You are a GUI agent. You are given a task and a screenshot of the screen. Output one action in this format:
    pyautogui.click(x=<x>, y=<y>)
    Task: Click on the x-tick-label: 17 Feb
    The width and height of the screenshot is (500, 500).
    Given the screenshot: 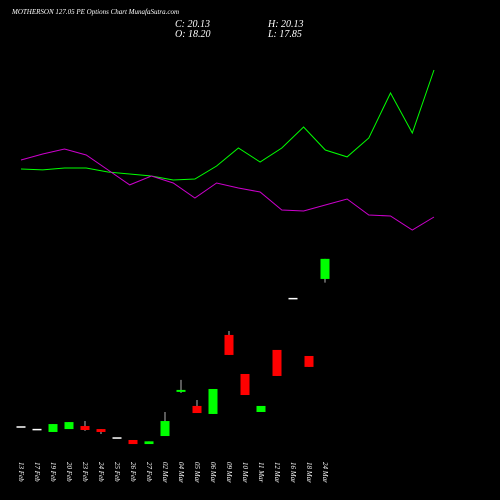 What is the action you would take?
    pyautogui.click(x=37, y=472)
    